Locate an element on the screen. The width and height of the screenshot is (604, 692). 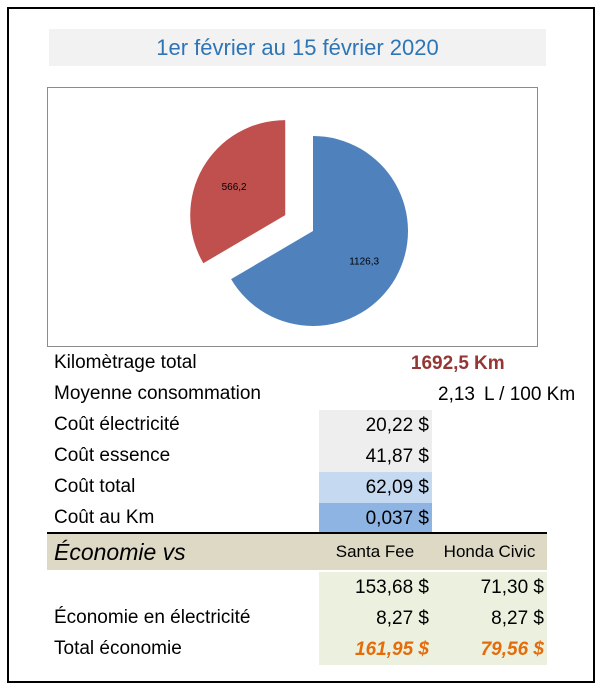
km-total-value: 1692,5 is located at coordinates (439, 363).